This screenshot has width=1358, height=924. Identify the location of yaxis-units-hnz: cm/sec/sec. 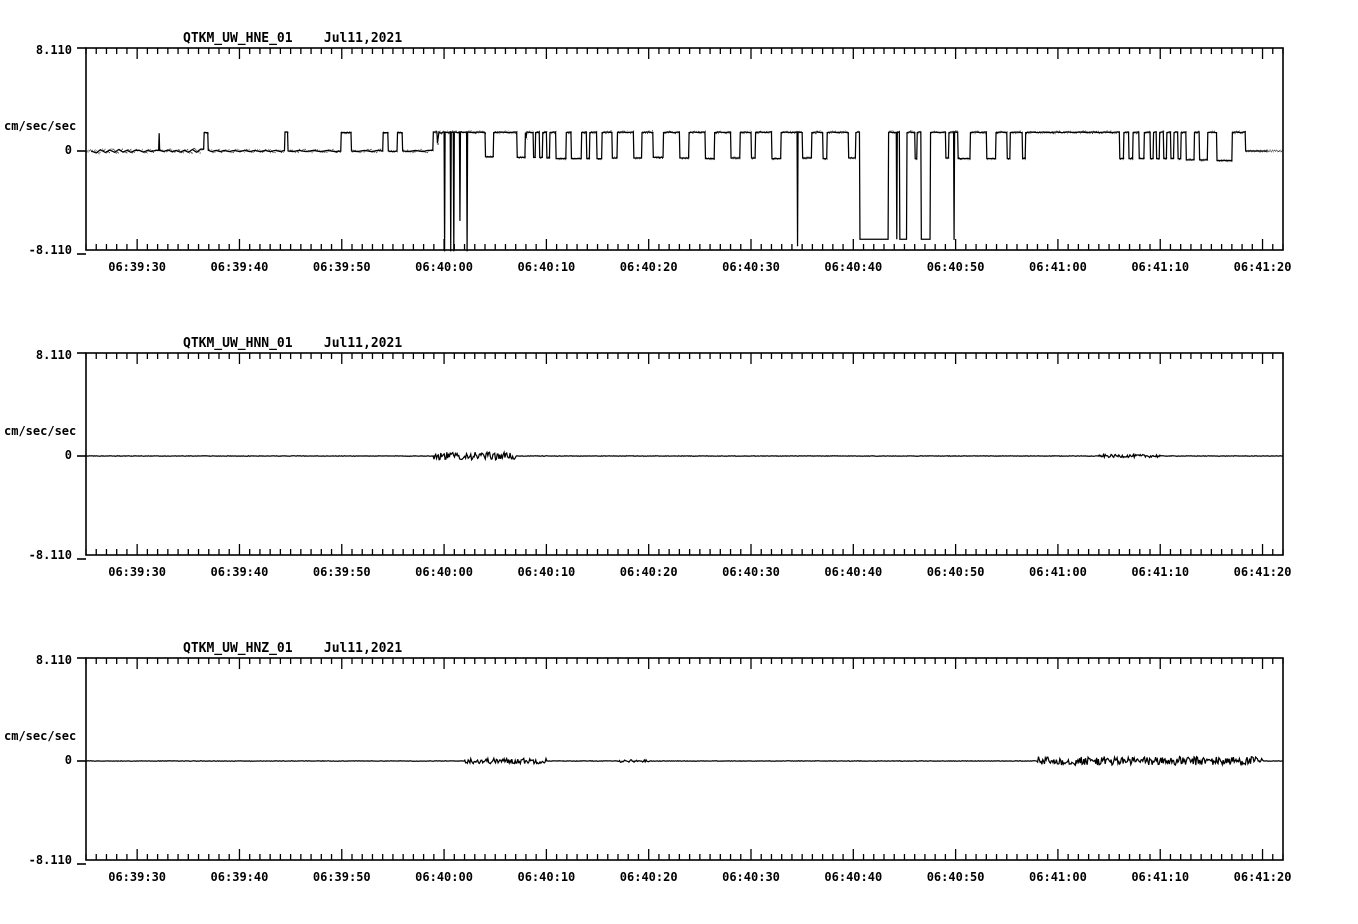
(40, 736).